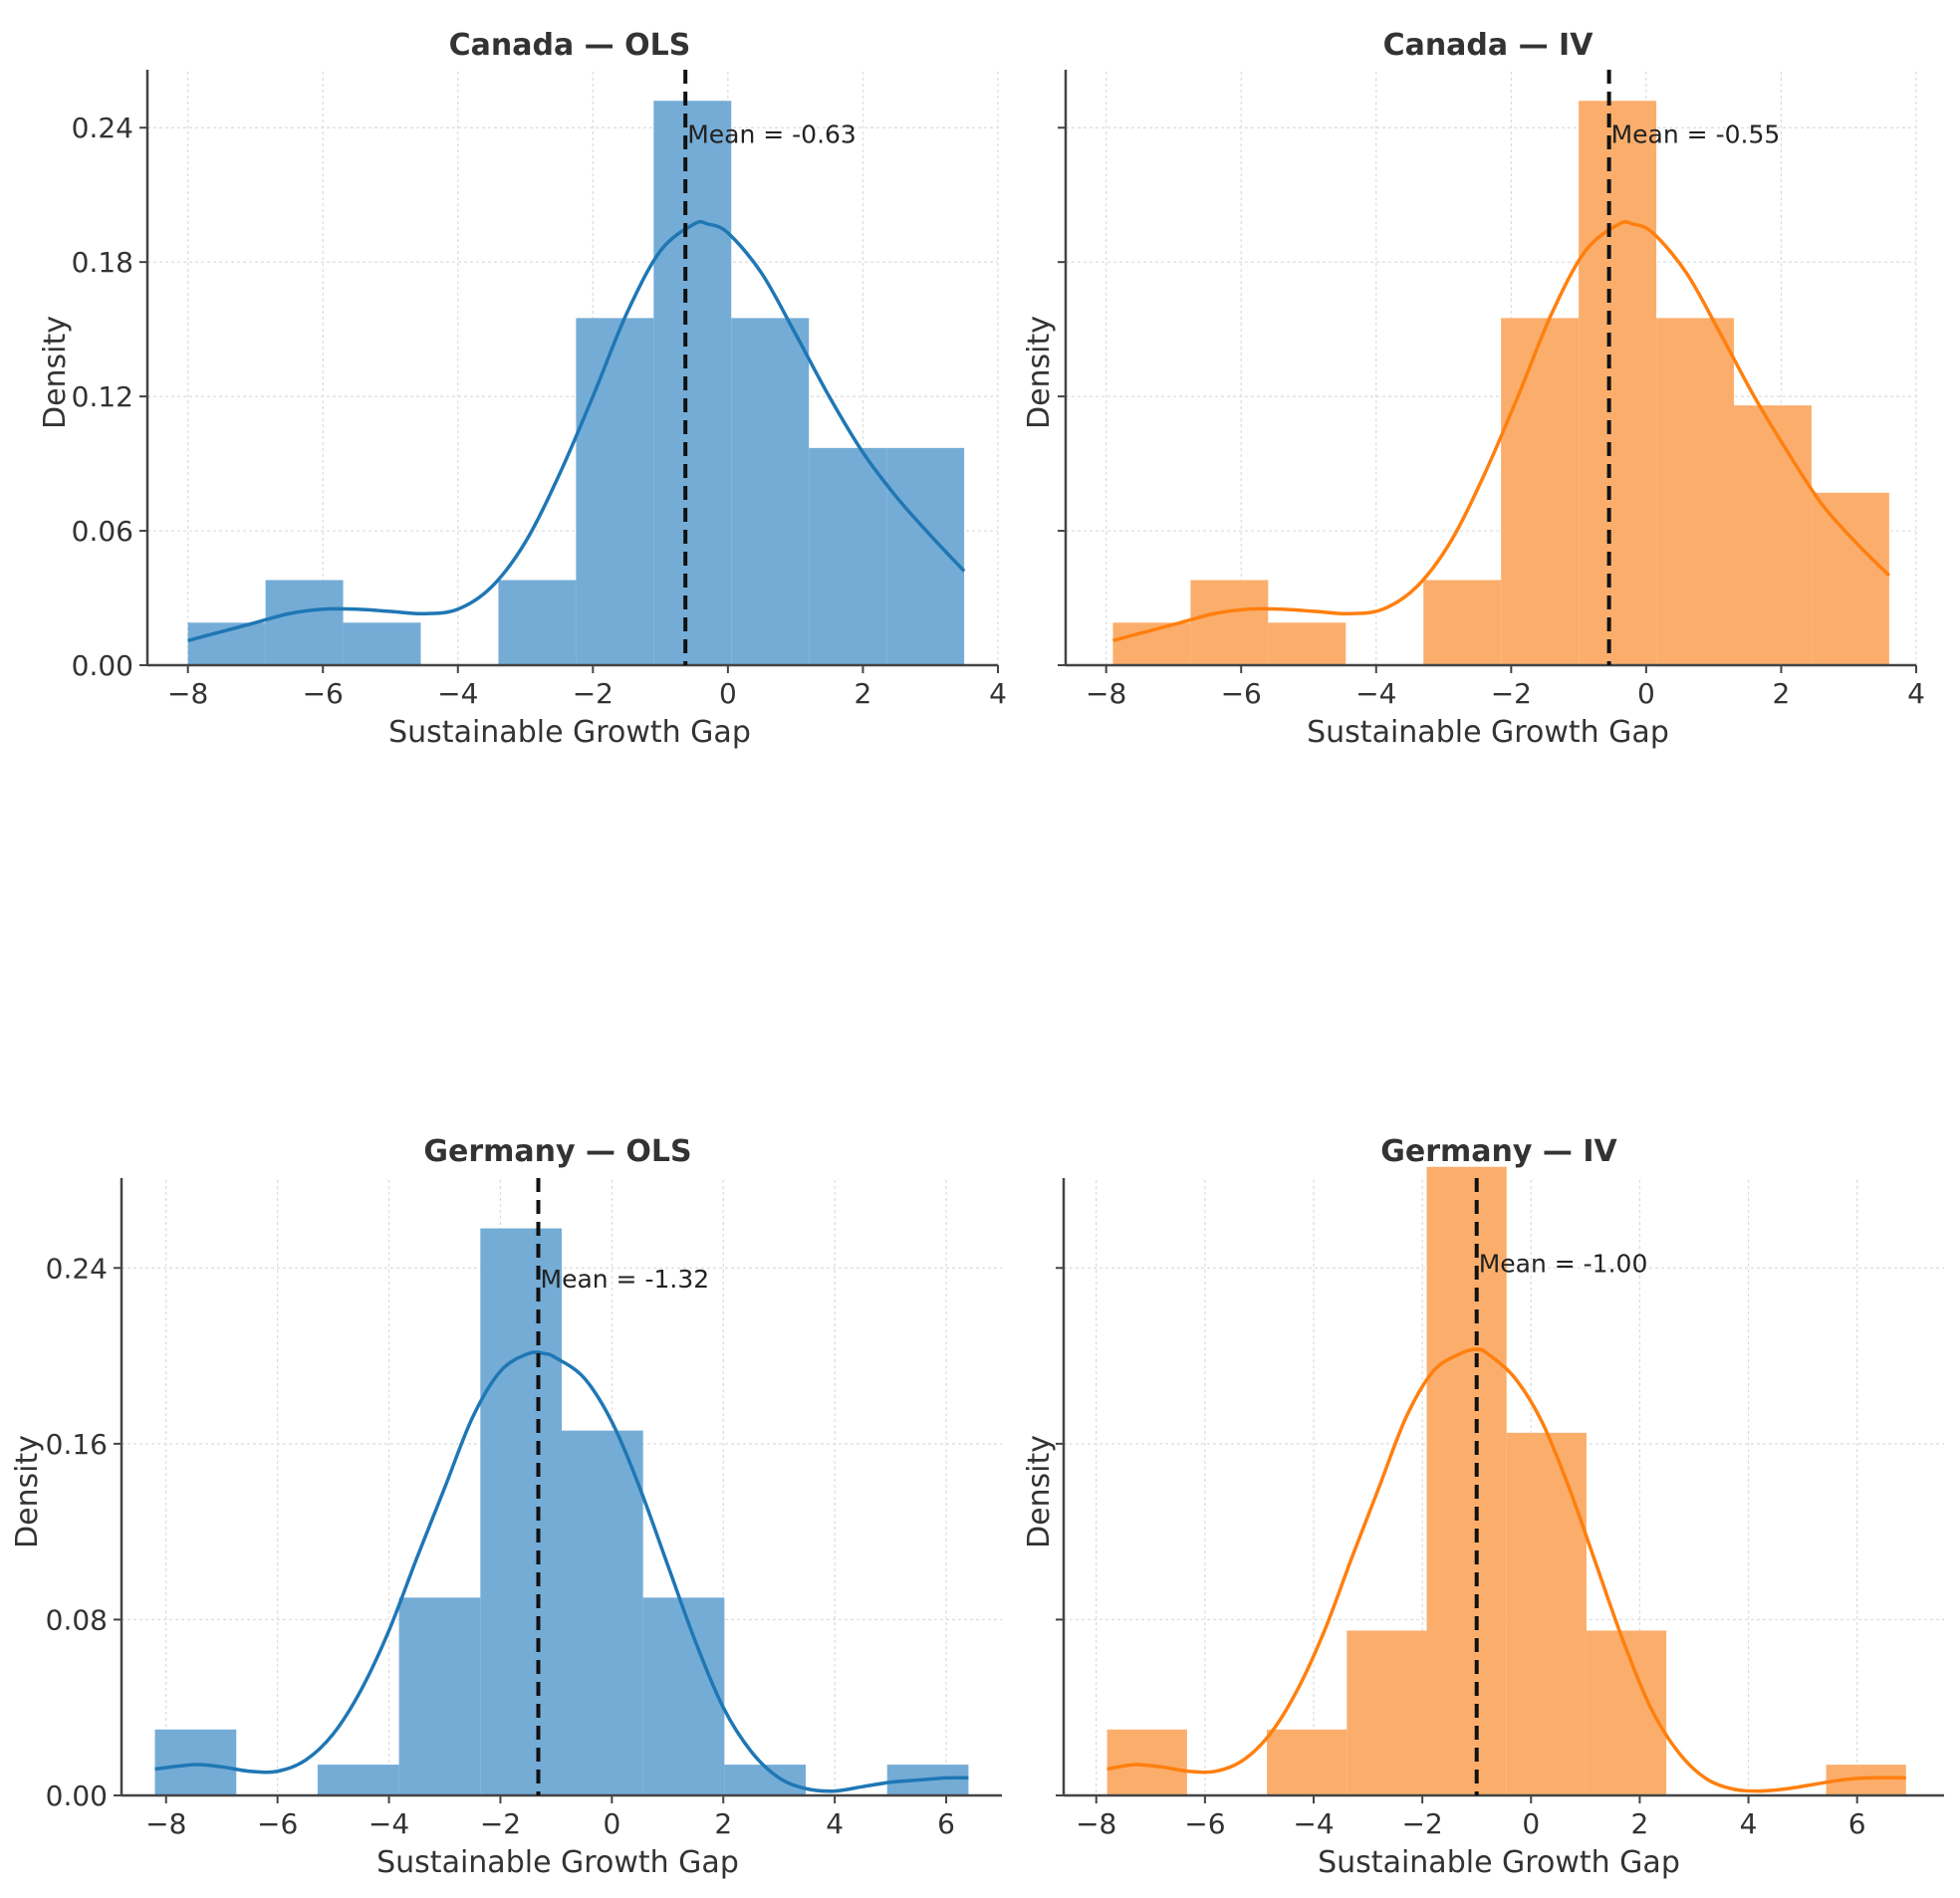 The width and height of the screenshot is (1960, 1898). I want to click on y-tick-label: 0.18, so click(103, 262).